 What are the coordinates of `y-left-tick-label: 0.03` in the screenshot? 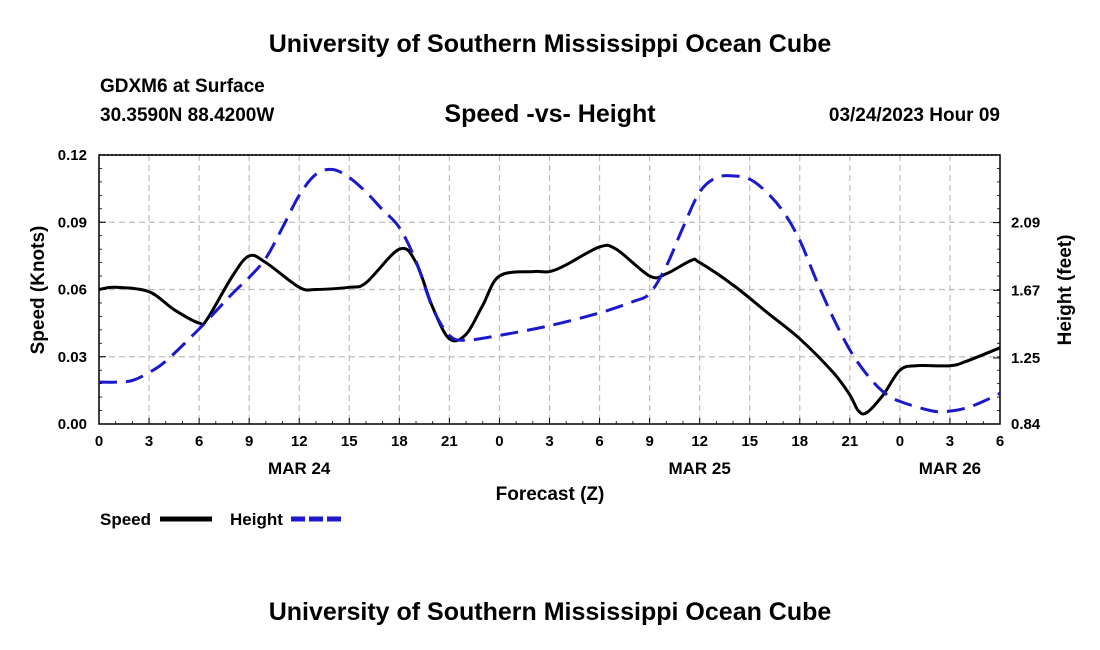 It's located at (72, 357).